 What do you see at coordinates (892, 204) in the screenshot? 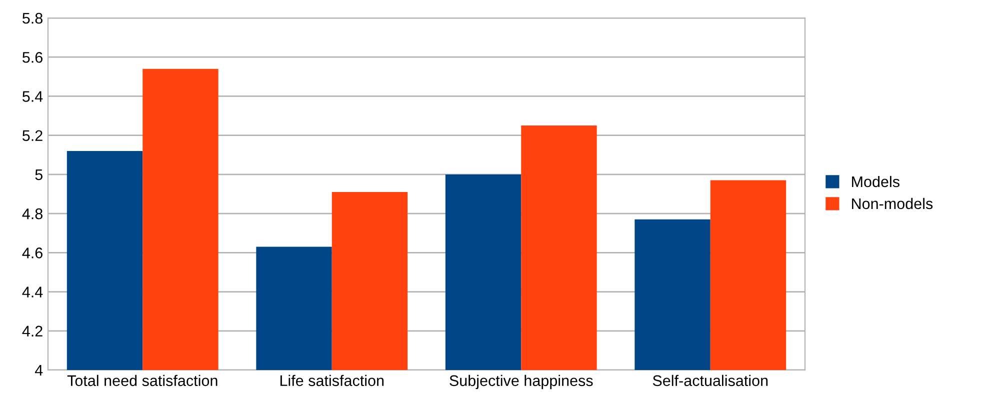
I see `legend-label: Non-models` at bounding box center [892, 204].